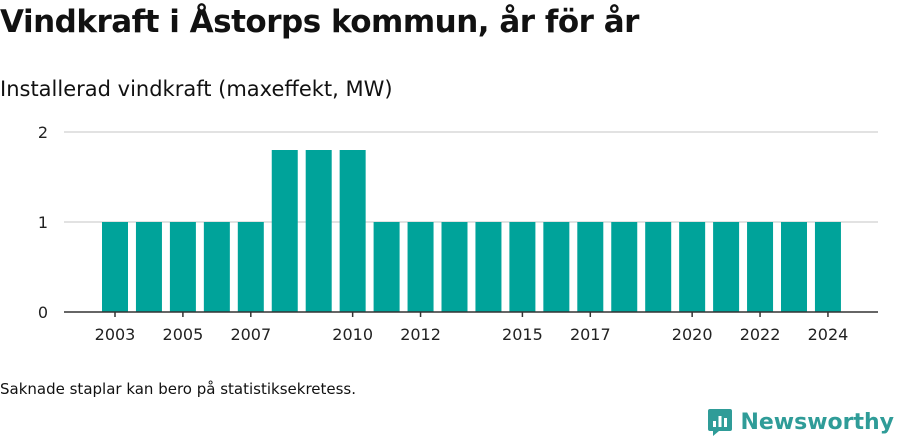  What do you see at coordinates (43, 222) in the screenshot?
I see `y-tick-label: 1` at bounding box center [43, 222].